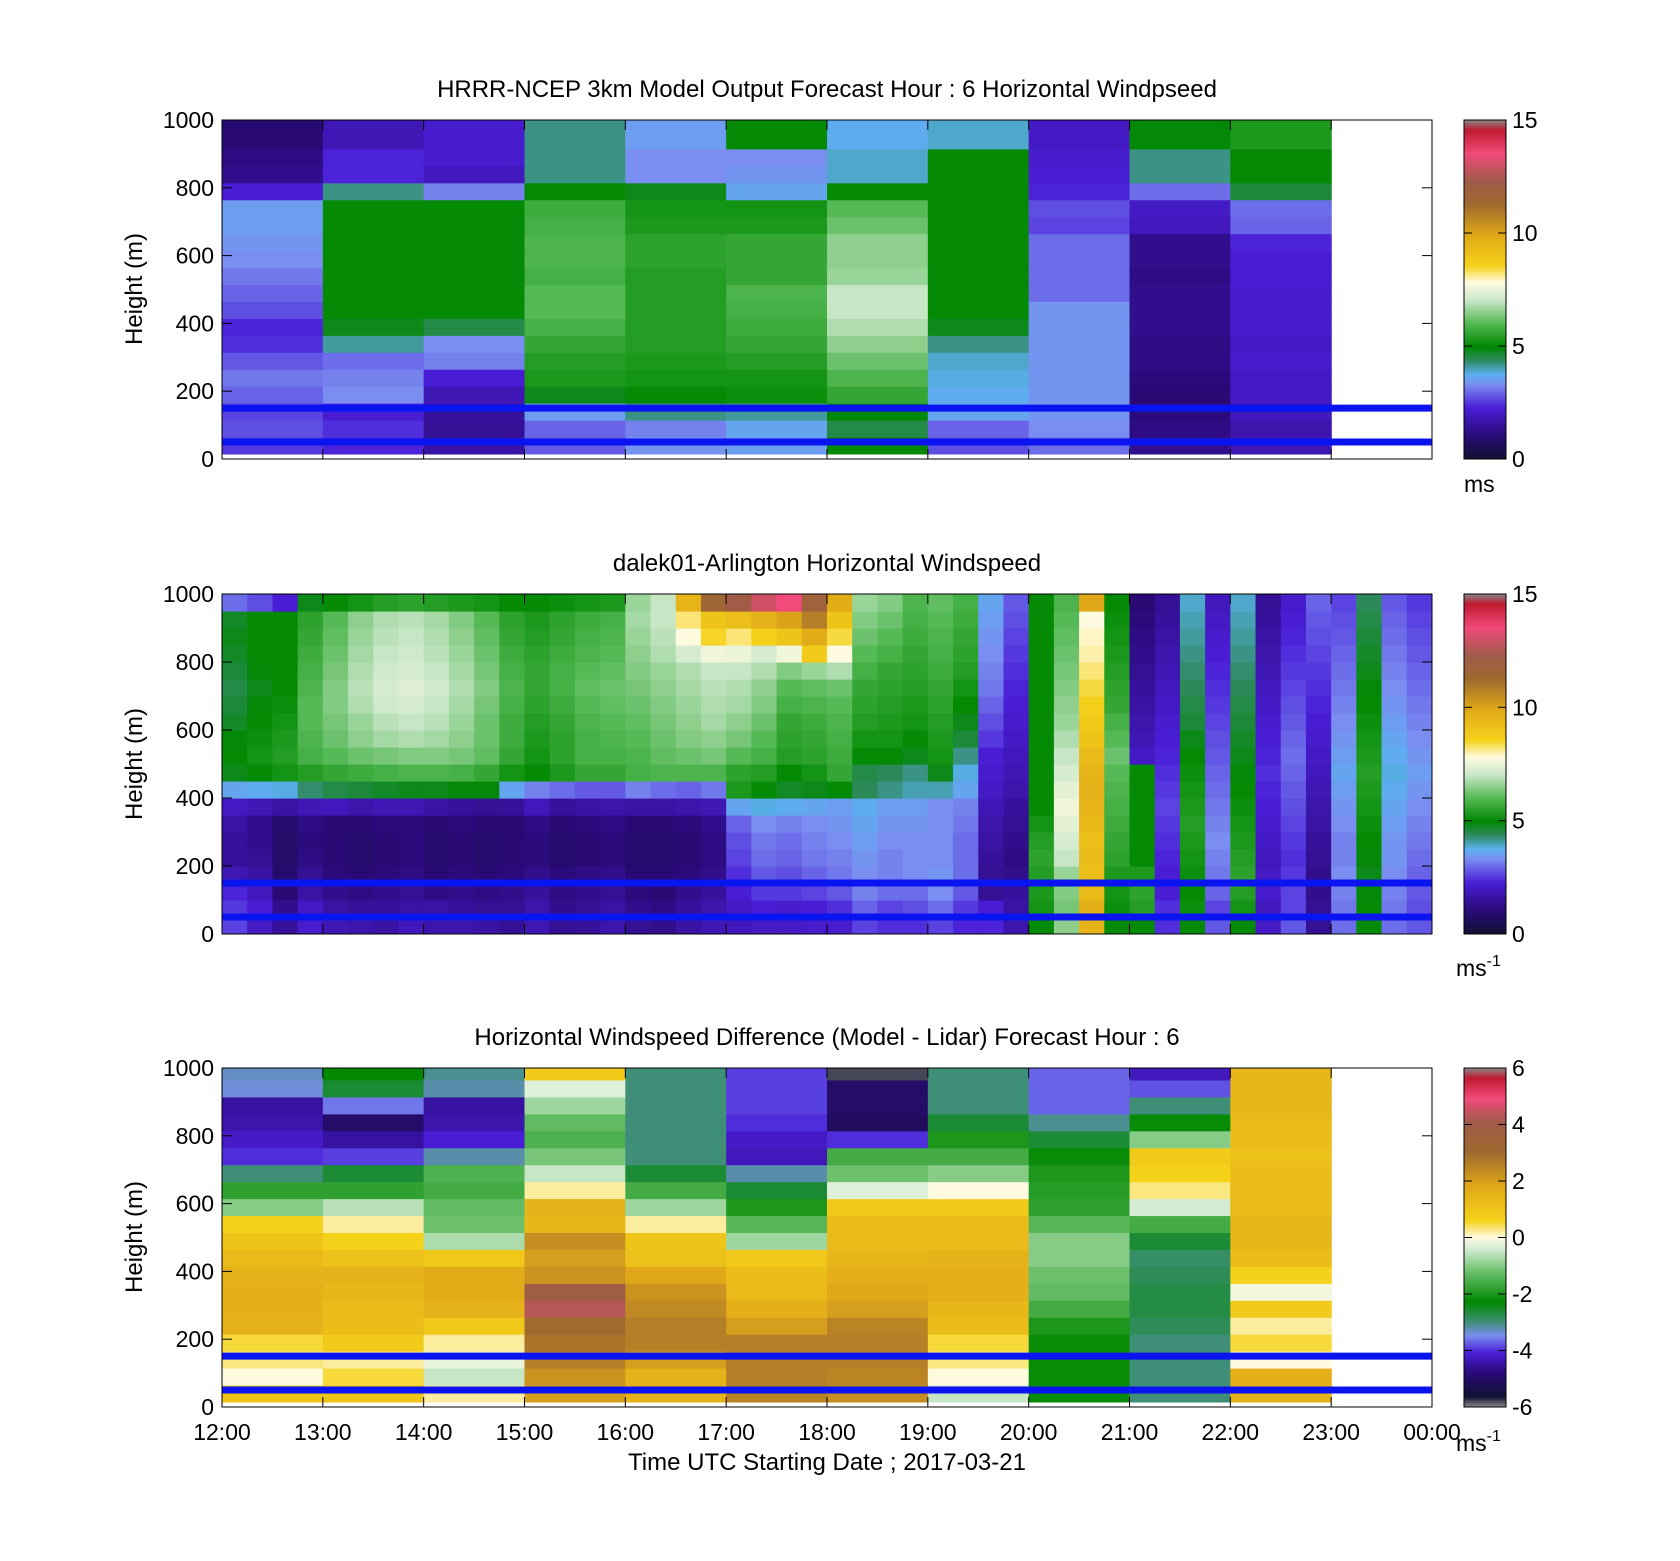  Describe the element at coordinates (1518, 934) in the screenshot. I see `colorbar-tick-label: 0` at that location.